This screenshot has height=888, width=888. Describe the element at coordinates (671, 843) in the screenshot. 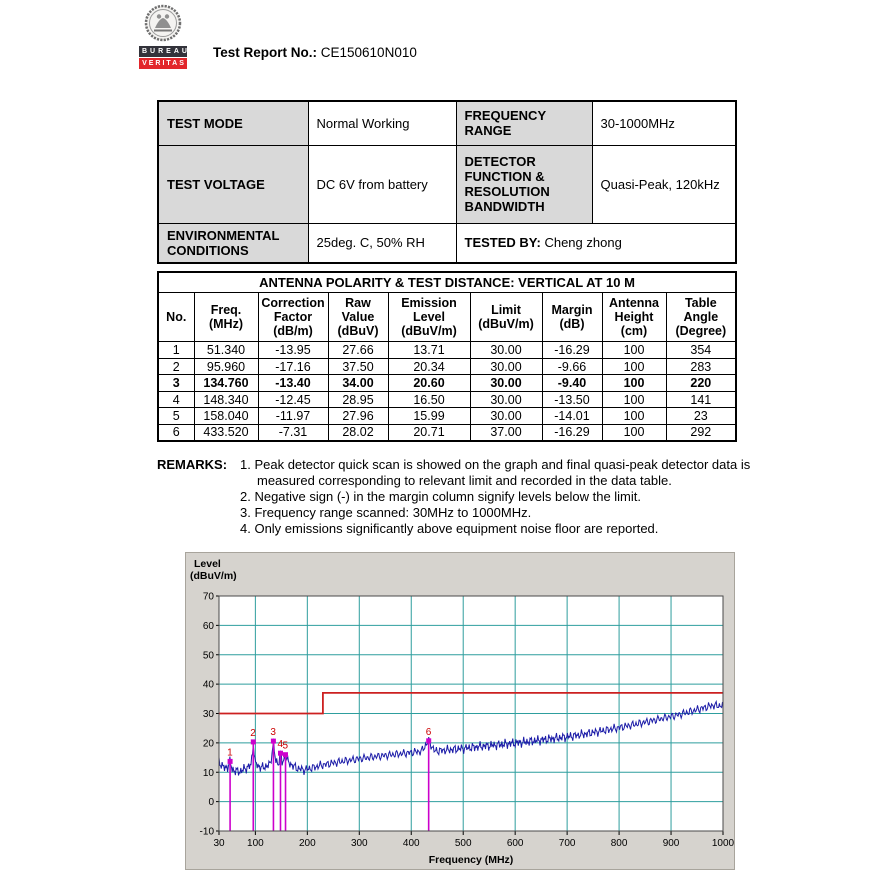

I see `svg-text: 900` at that location.